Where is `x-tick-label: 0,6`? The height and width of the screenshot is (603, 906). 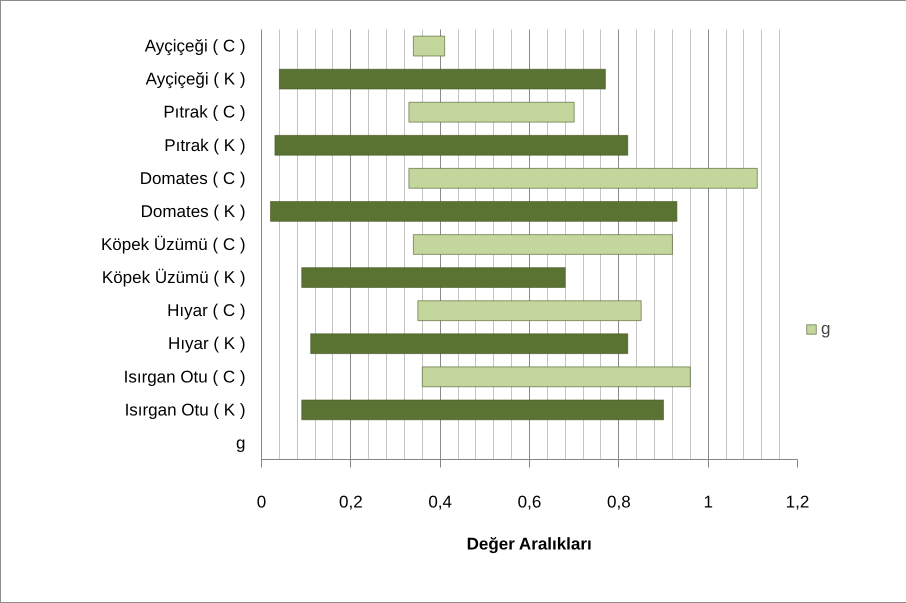
x-tick-label: 0,6 is located at coordinates (530, 502).